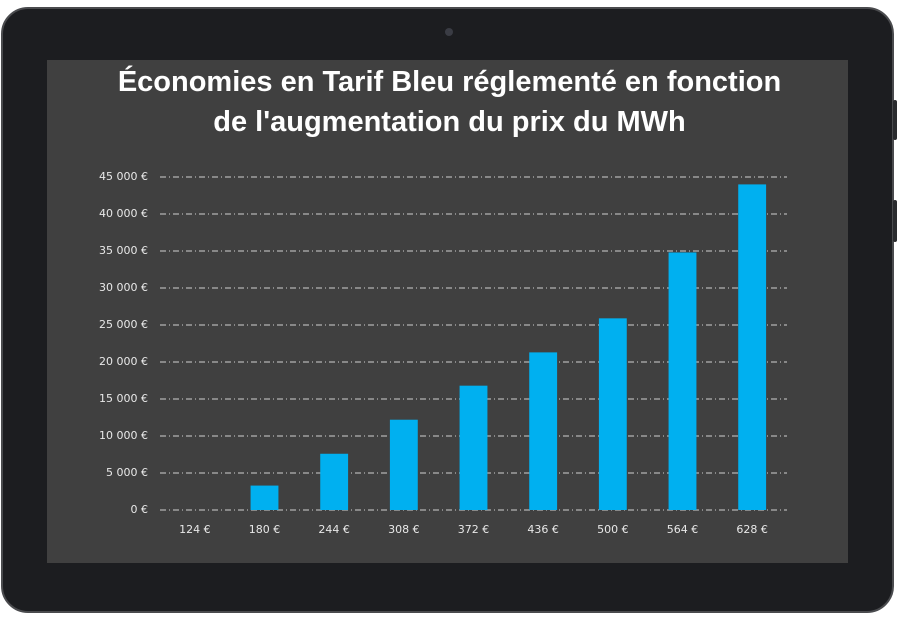 This screenshot has height=618, width=899. Describe the element at coordinates (123, 250) in the screenshot. I see `y-tick-label: 35 000 €` at that location.